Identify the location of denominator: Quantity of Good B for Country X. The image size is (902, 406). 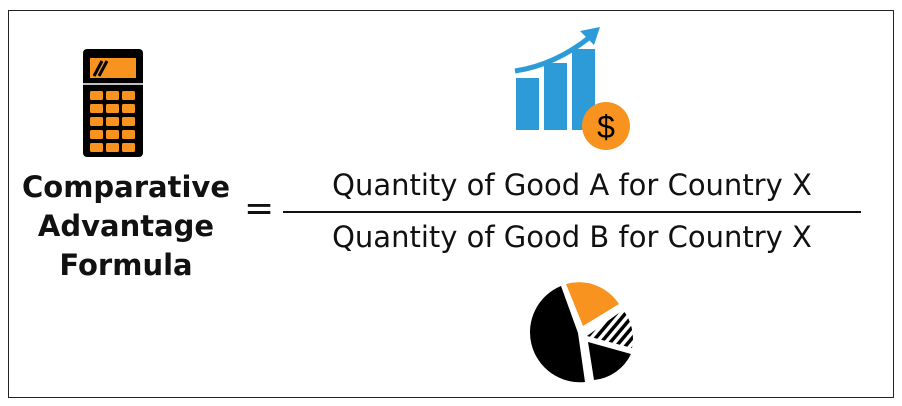
(572, 237).